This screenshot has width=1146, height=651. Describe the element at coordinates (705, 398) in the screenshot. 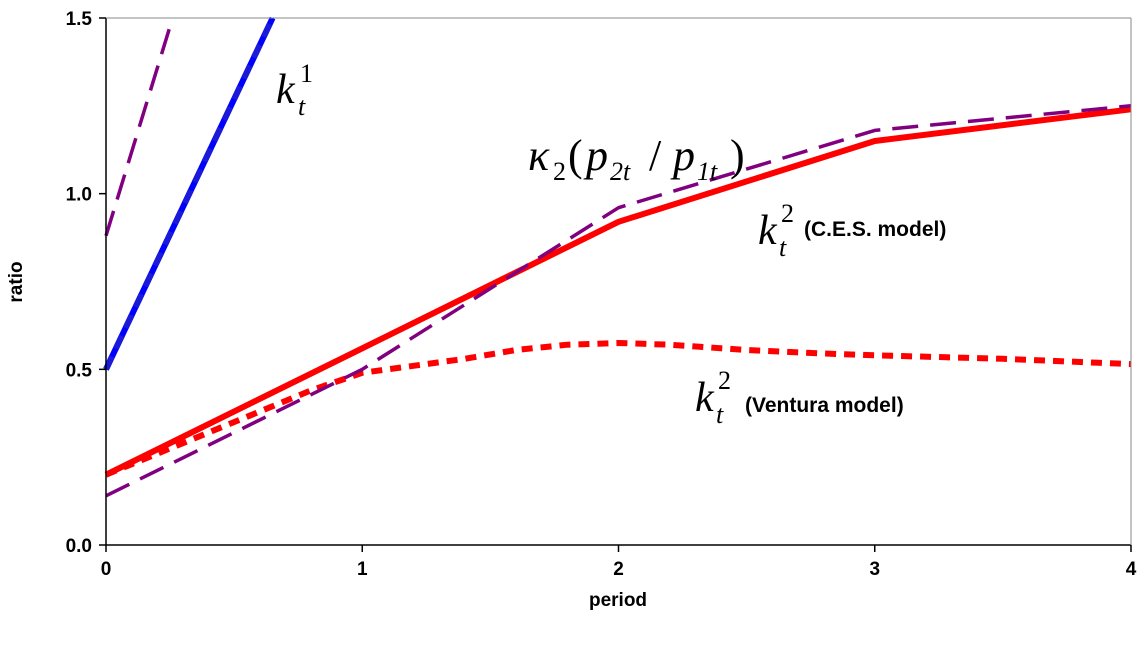

I see `annotation-k2-ventura-base: k` at that location.